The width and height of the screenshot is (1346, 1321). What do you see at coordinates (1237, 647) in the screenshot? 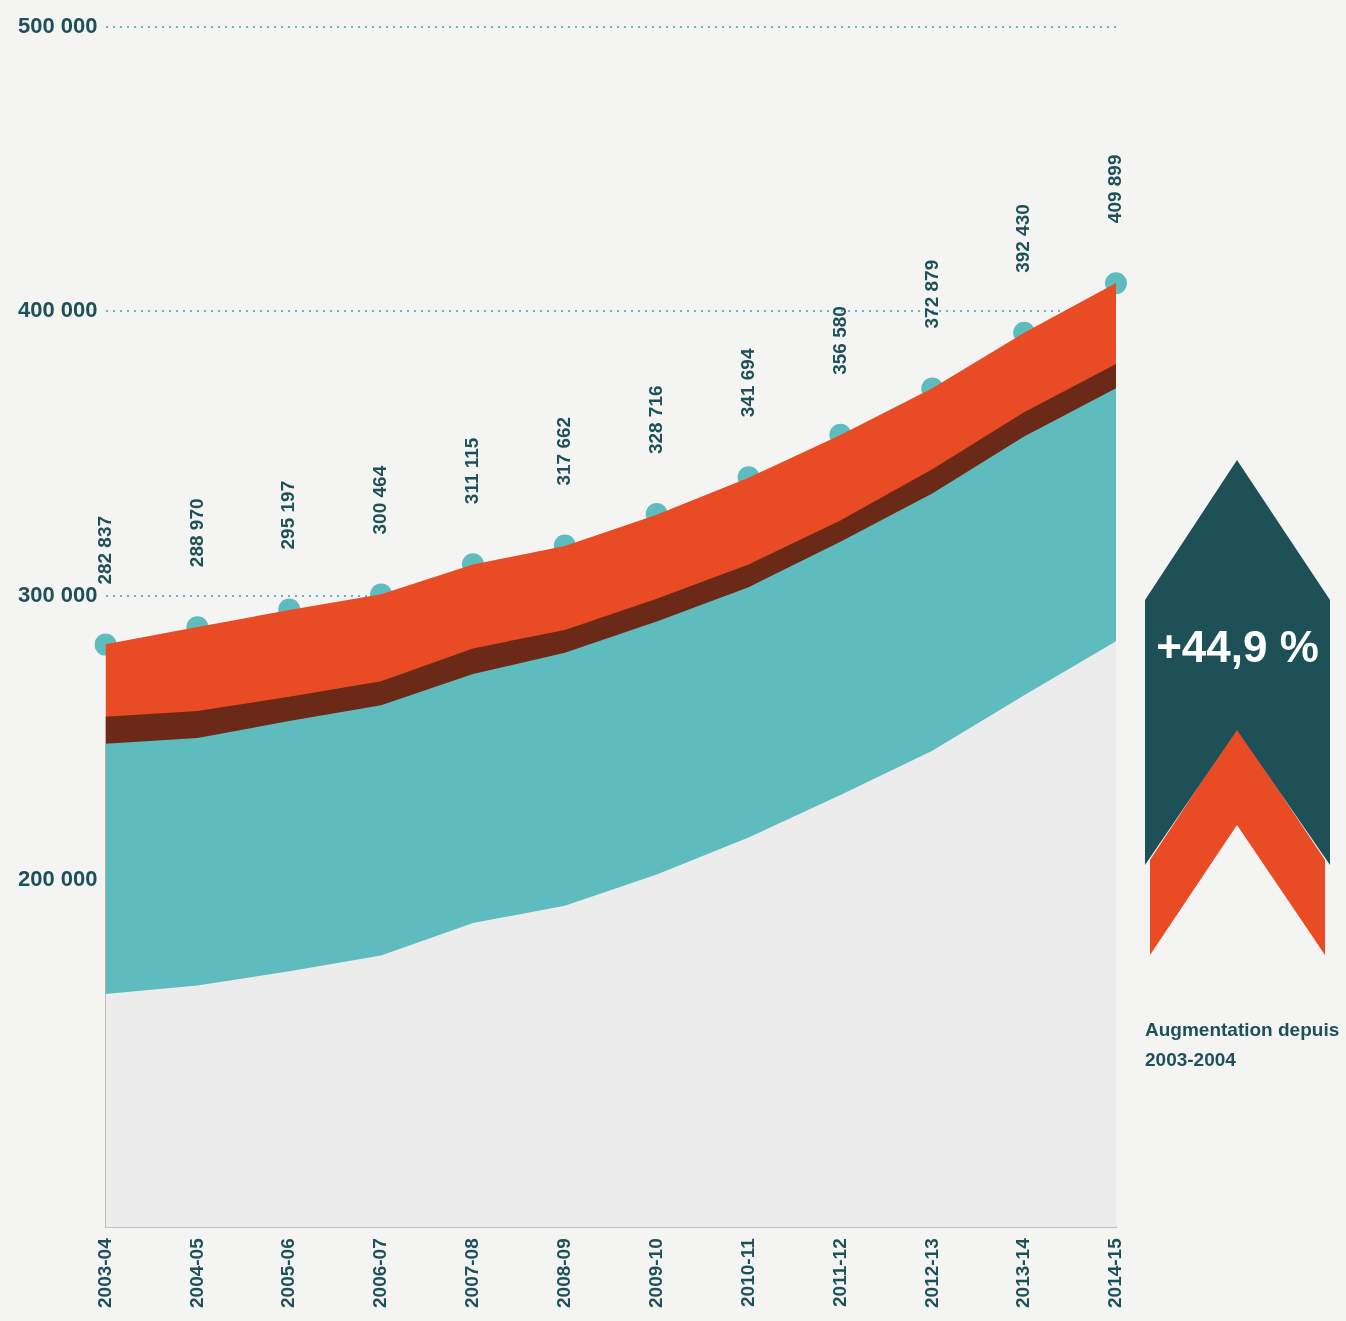
I see `text: +44,9 %` at bounding box center [1237, 647].